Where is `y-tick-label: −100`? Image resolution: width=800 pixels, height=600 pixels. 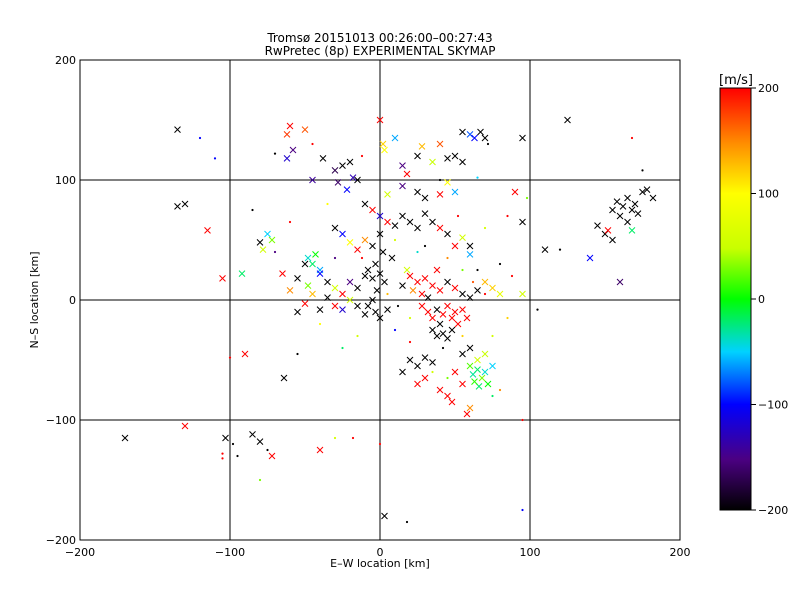
y-tick-label: −100 is located at coordinates (61, 420).